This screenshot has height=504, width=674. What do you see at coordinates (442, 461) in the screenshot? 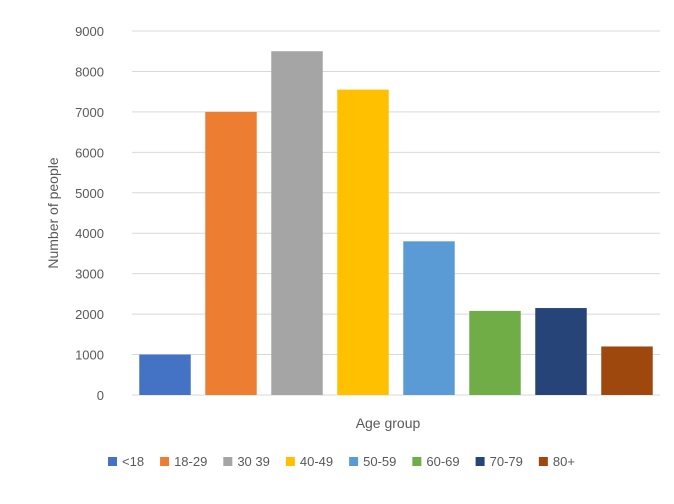
I see `legend-entry: 60-69` at bounding box center [442, 461].